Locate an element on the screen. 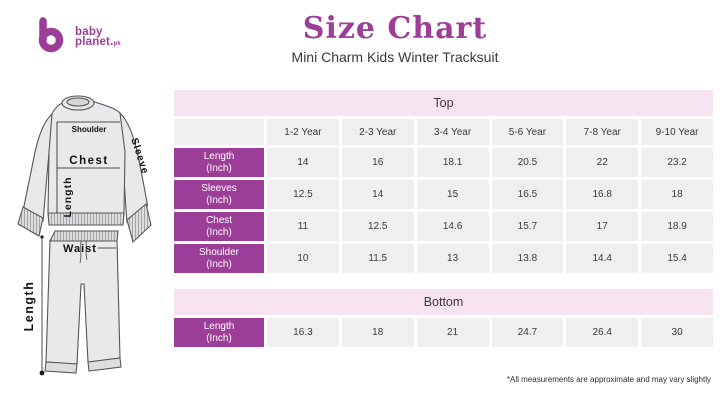 This screenshot has height=405, width=720. brand-logo: ♥ baby planet.pk is located at coordinates (77, 34).